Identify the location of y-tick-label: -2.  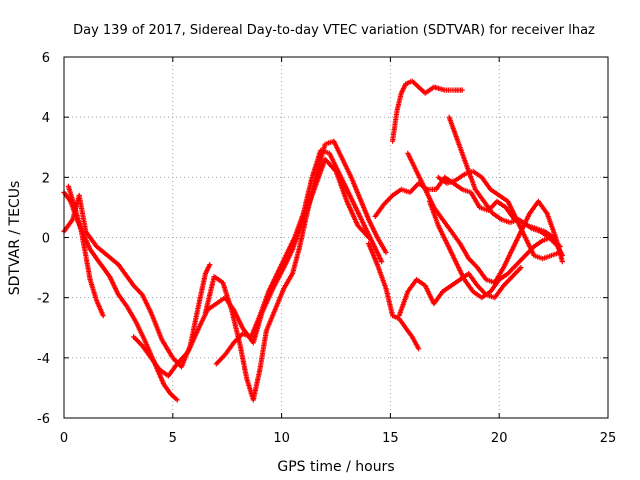
(43, 299).